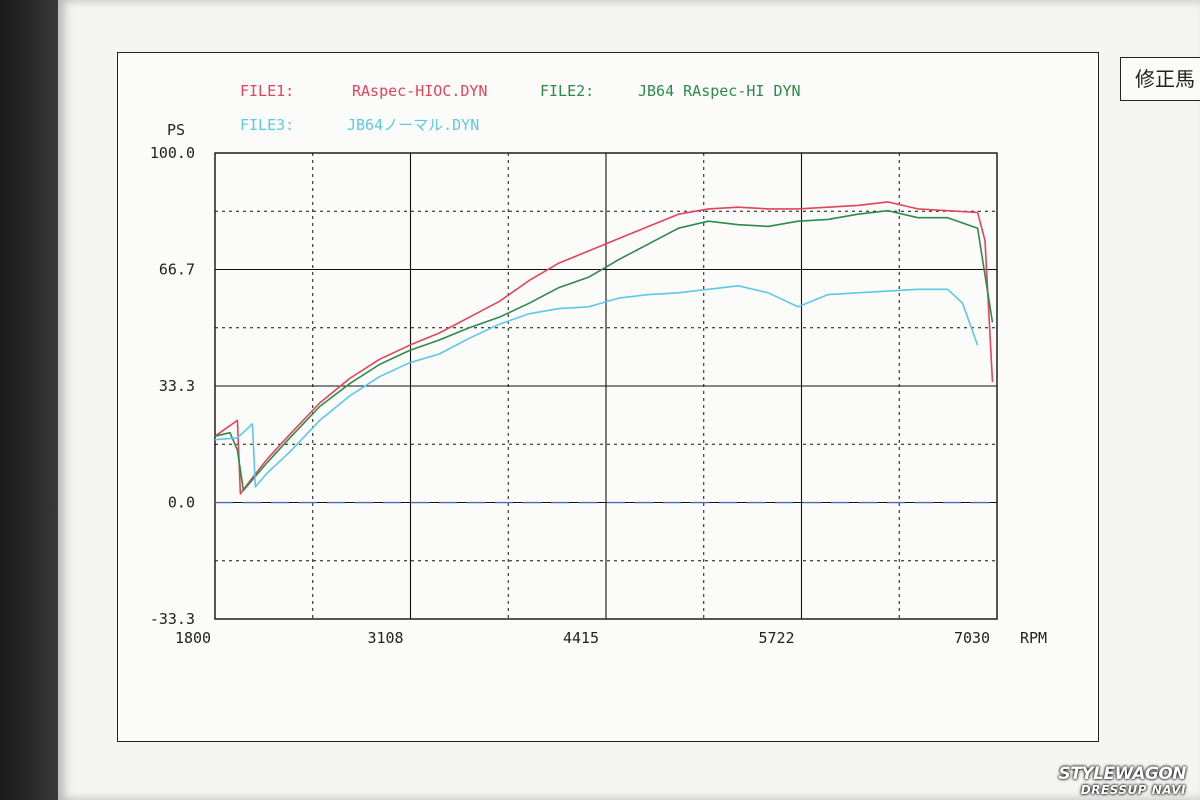 The image size is (1200, 800). What do you see at coordinates (776, 638) in the screenshot?
I see `x-tick-label: 5722` at bounding box center [776, 638].